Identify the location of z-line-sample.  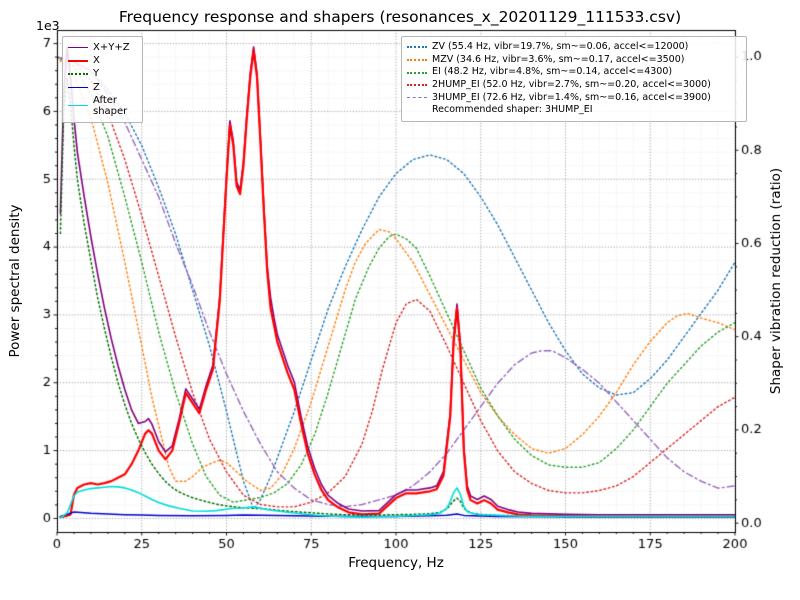
(78, 87).